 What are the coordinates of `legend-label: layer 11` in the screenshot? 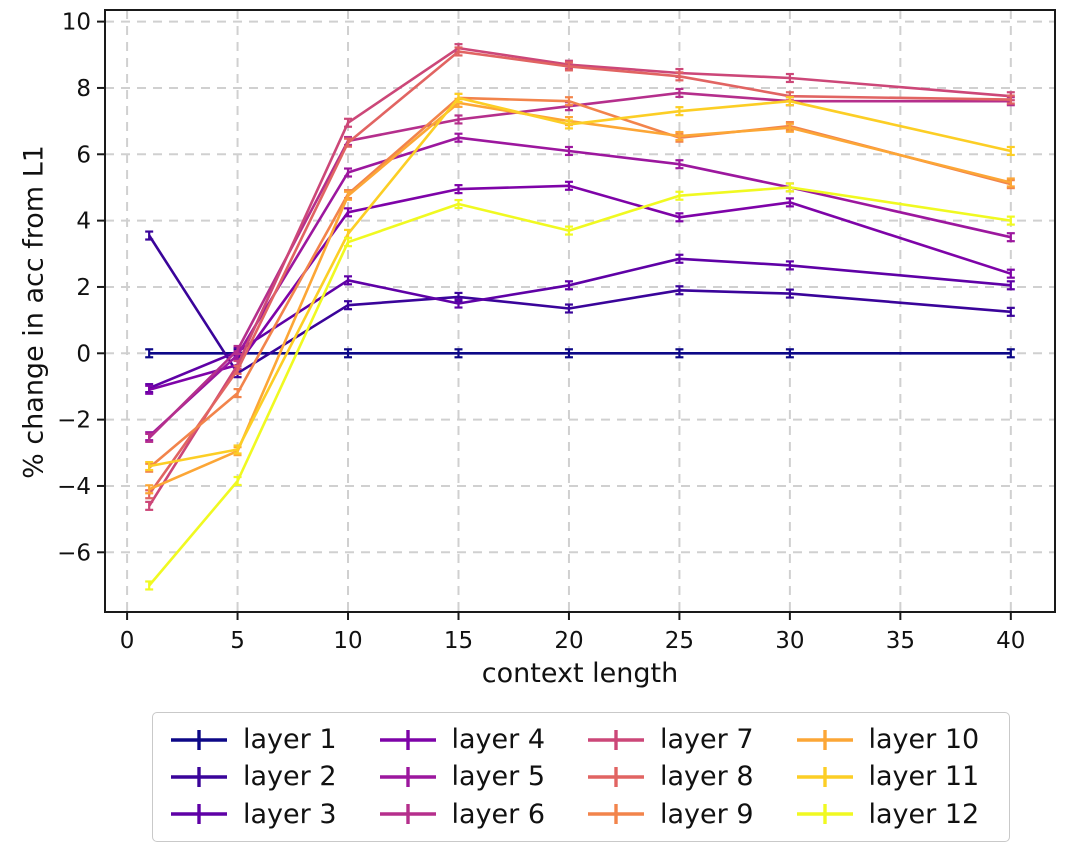 It's located at (924, 777).